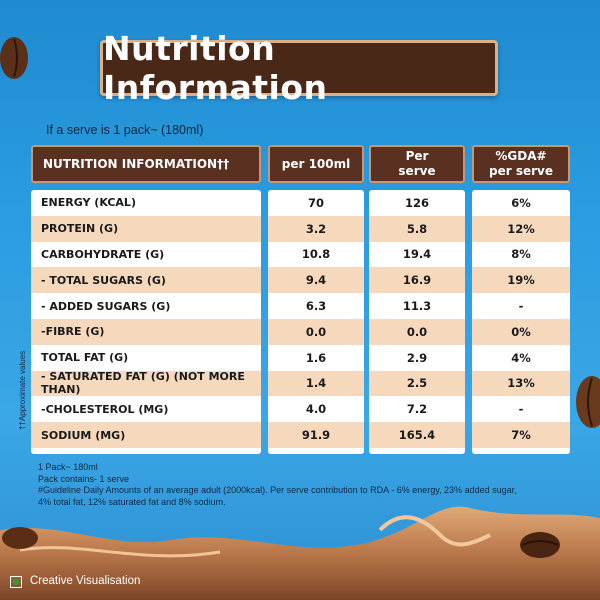  Describe the element at coordinates (417, 254) in the screenshot. I see `per-serve-value: 19.4` at that location.